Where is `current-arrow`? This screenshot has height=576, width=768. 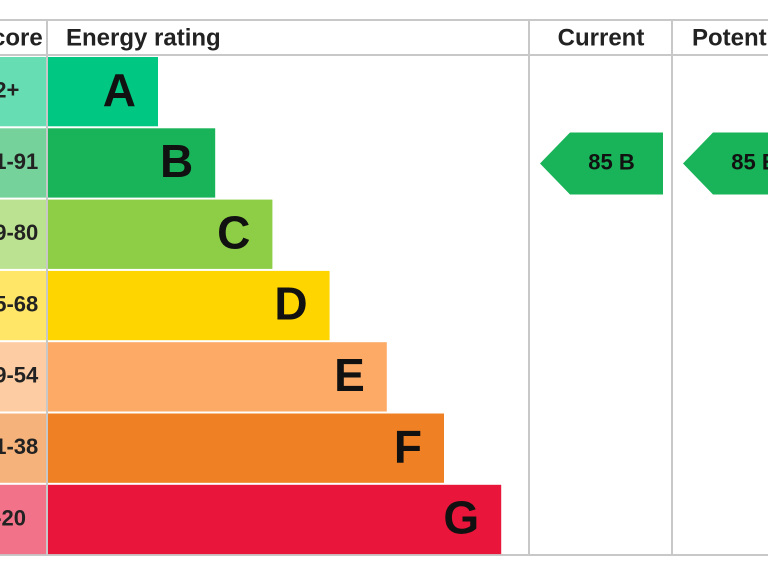
current-arrow is located at coordinates (601, 163).